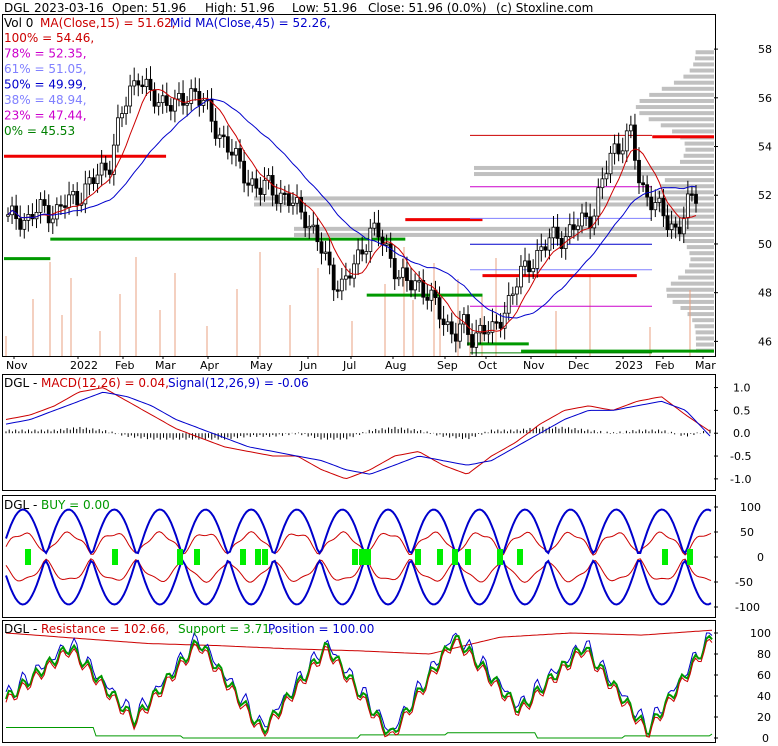 The width and height of the screenshot is (778, 746). What do you see at coordinates (45, 69) in the screenshot?
I see `fib-level-label: 61% = 51.05,` at bounding box center [45, 69].